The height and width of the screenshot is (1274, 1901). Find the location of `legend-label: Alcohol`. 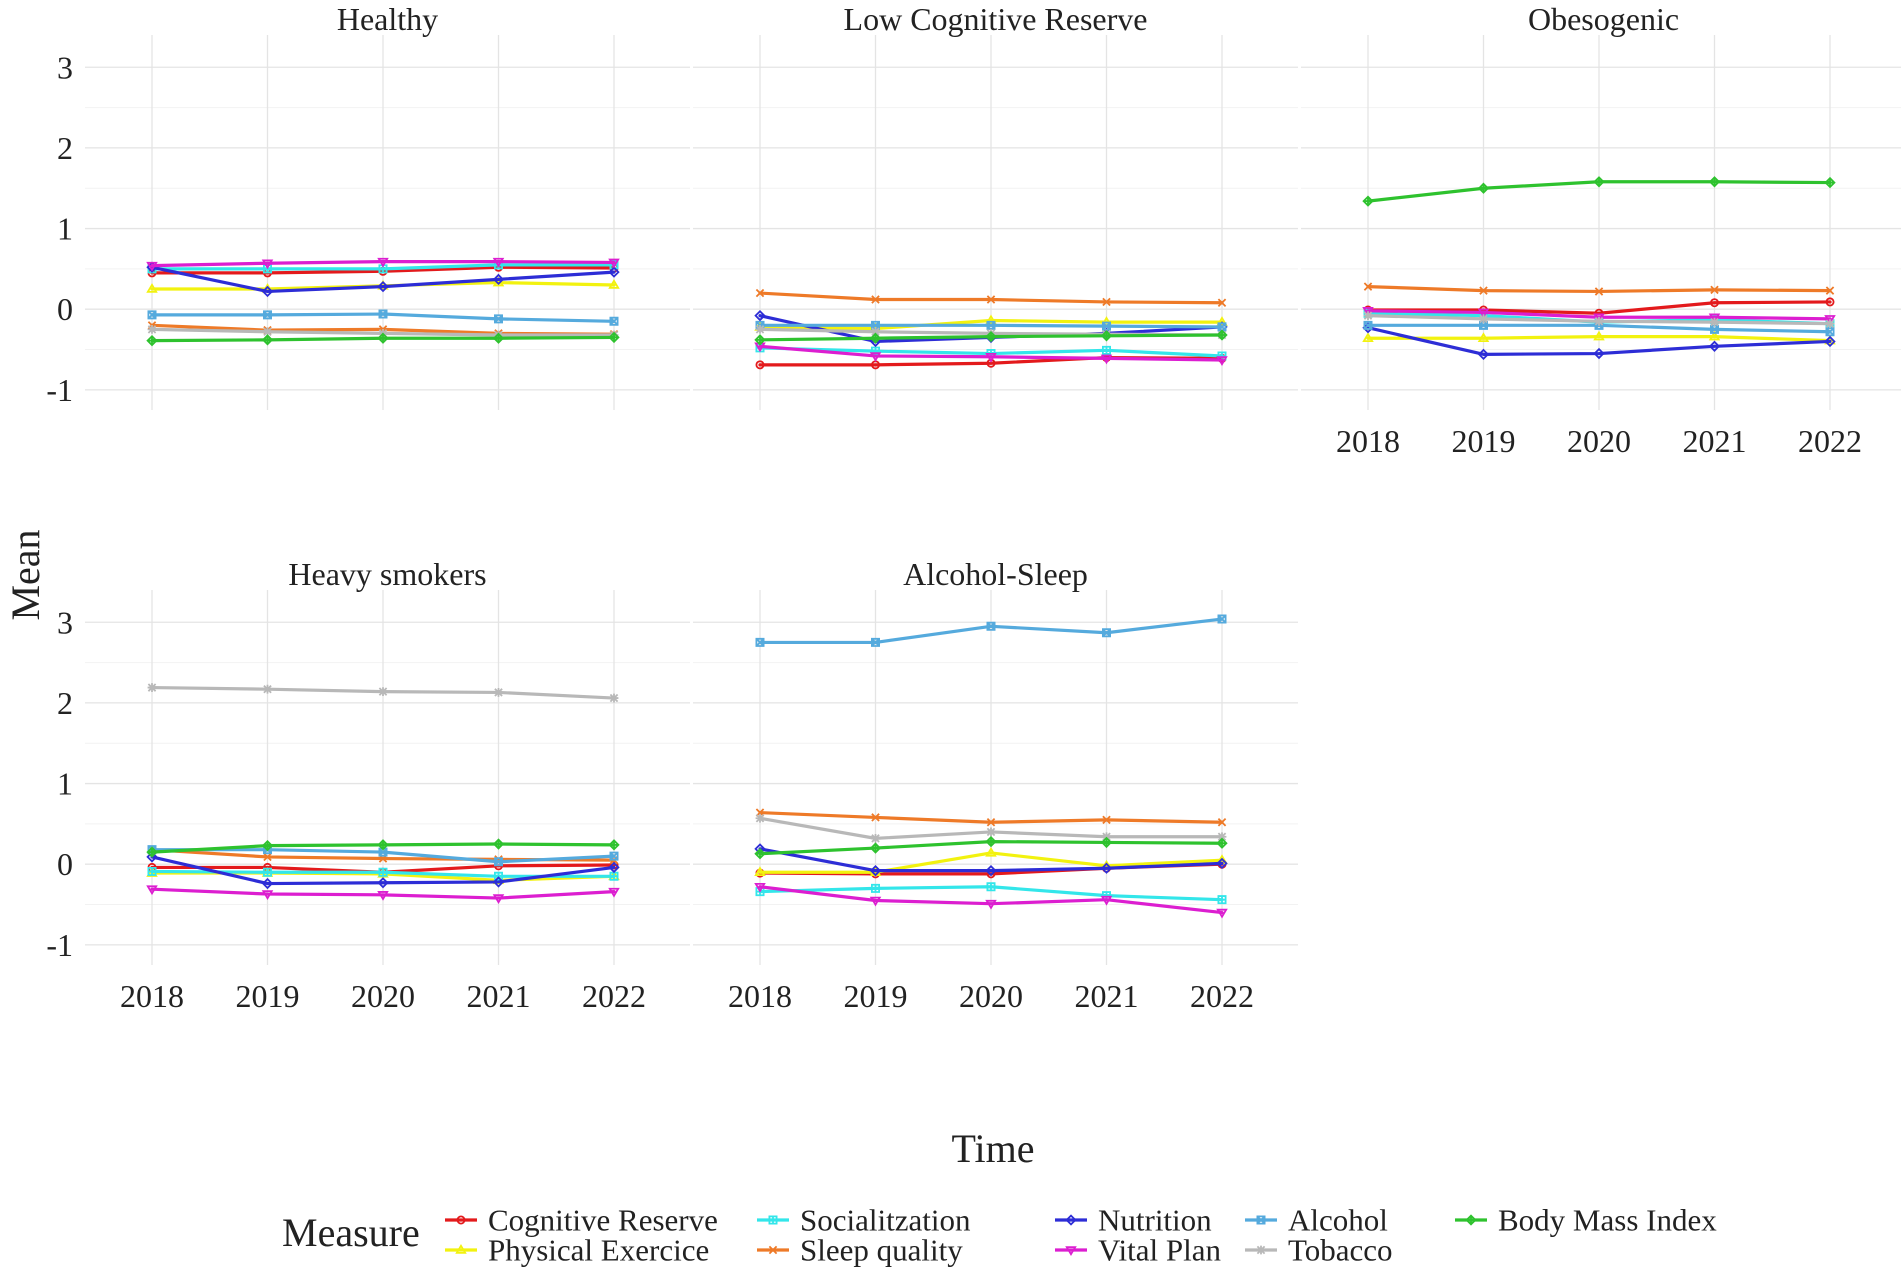

legend-label: Alcohol is located at coordinates (1338, 1220).